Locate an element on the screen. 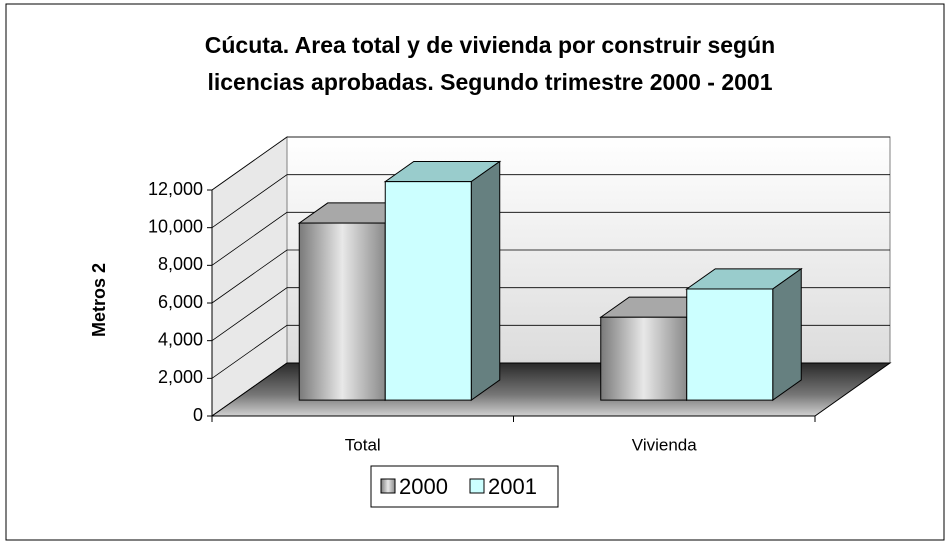  y-tick-label: 0 is located at coordinates (198, 415).